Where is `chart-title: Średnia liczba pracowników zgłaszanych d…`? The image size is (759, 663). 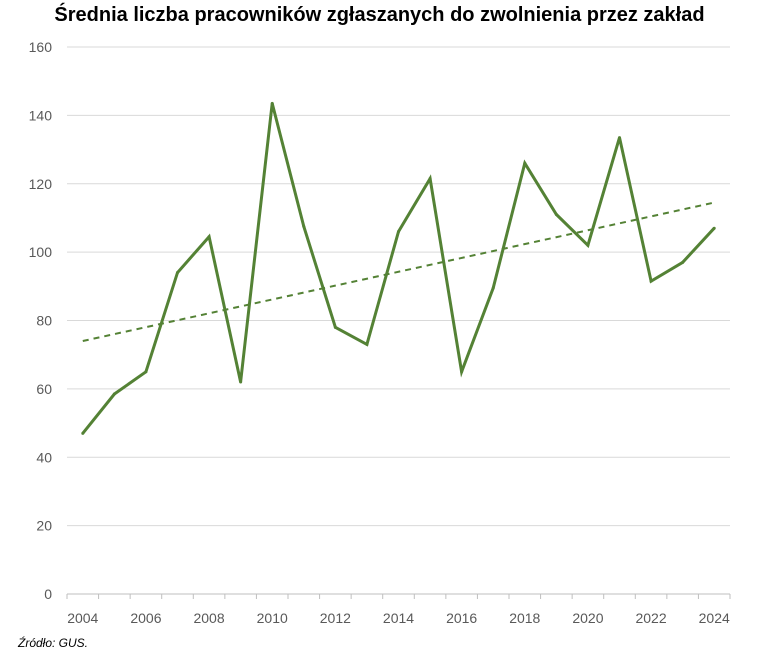 chart-title: Średnia liczba pracowników zgłaszanych d… is located at coordinates (379, 15).